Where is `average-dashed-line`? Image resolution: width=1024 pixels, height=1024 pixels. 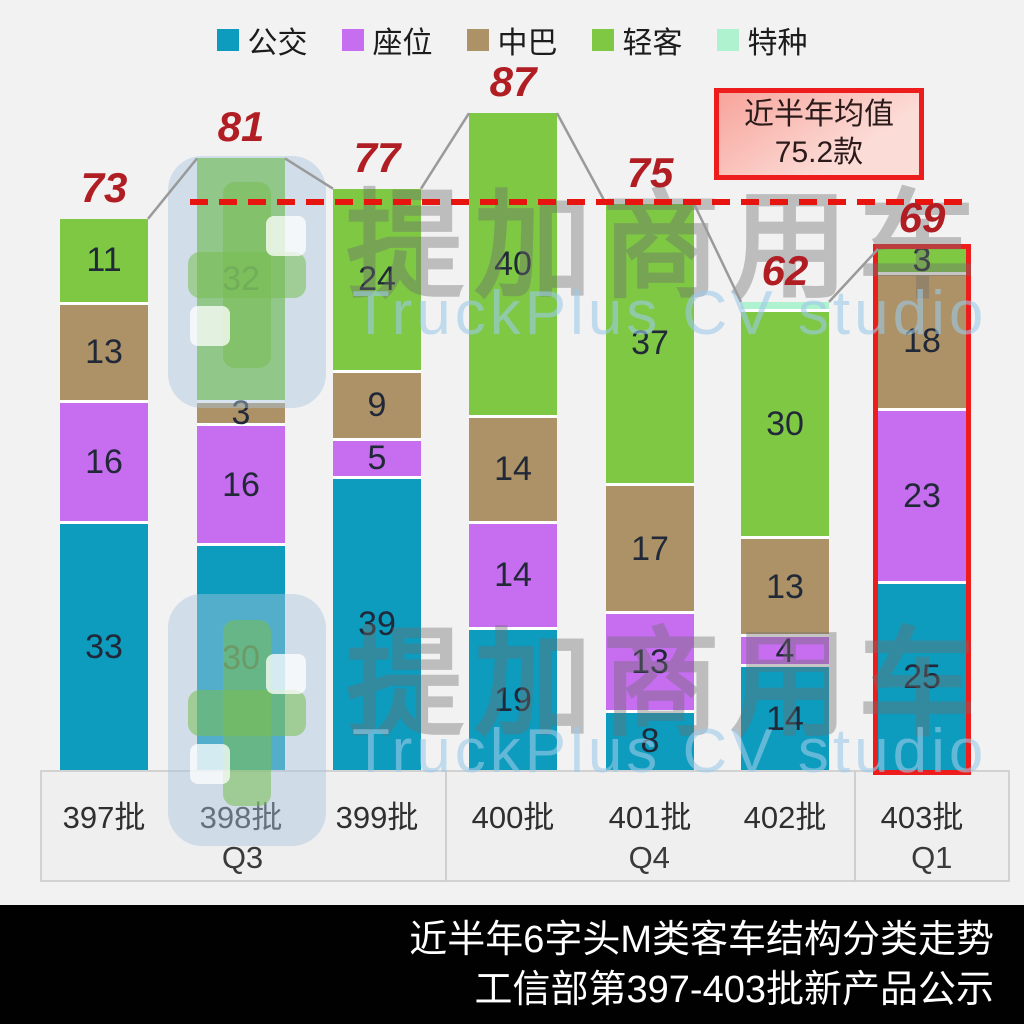
average-dashed-line is located at coordinates (580, 202).